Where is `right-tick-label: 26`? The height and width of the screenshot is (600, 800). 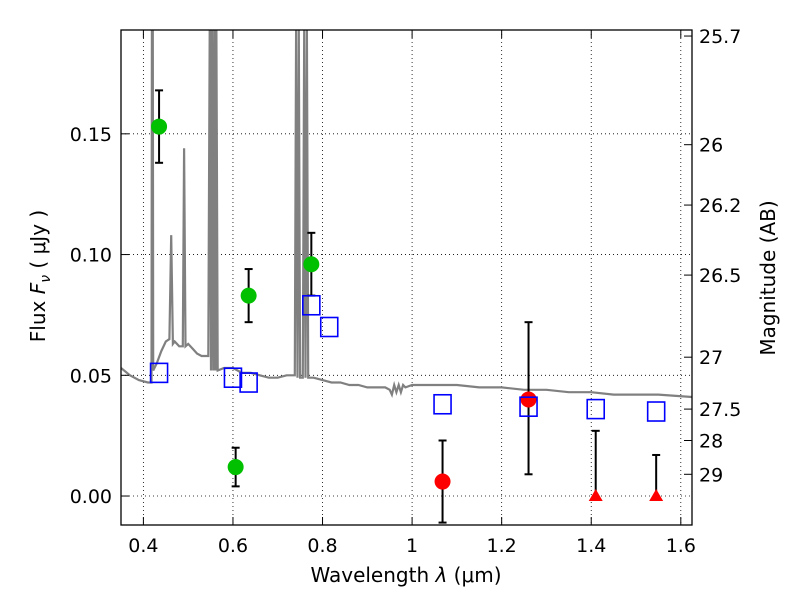
right-tick-label: 26 is located at coordinates (711, 146).